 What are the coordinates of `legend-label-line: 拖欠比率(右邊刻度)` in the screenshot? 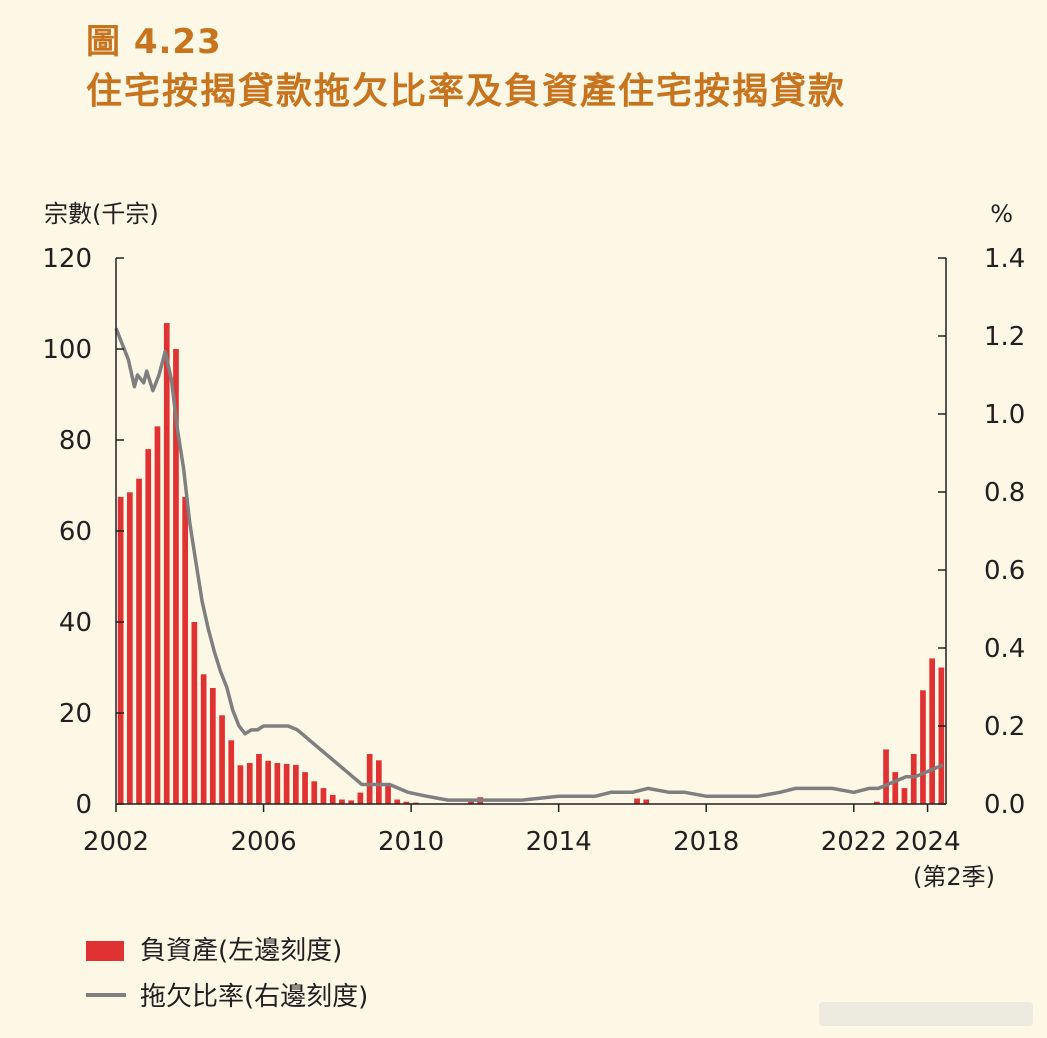 It's located at (254, 997).